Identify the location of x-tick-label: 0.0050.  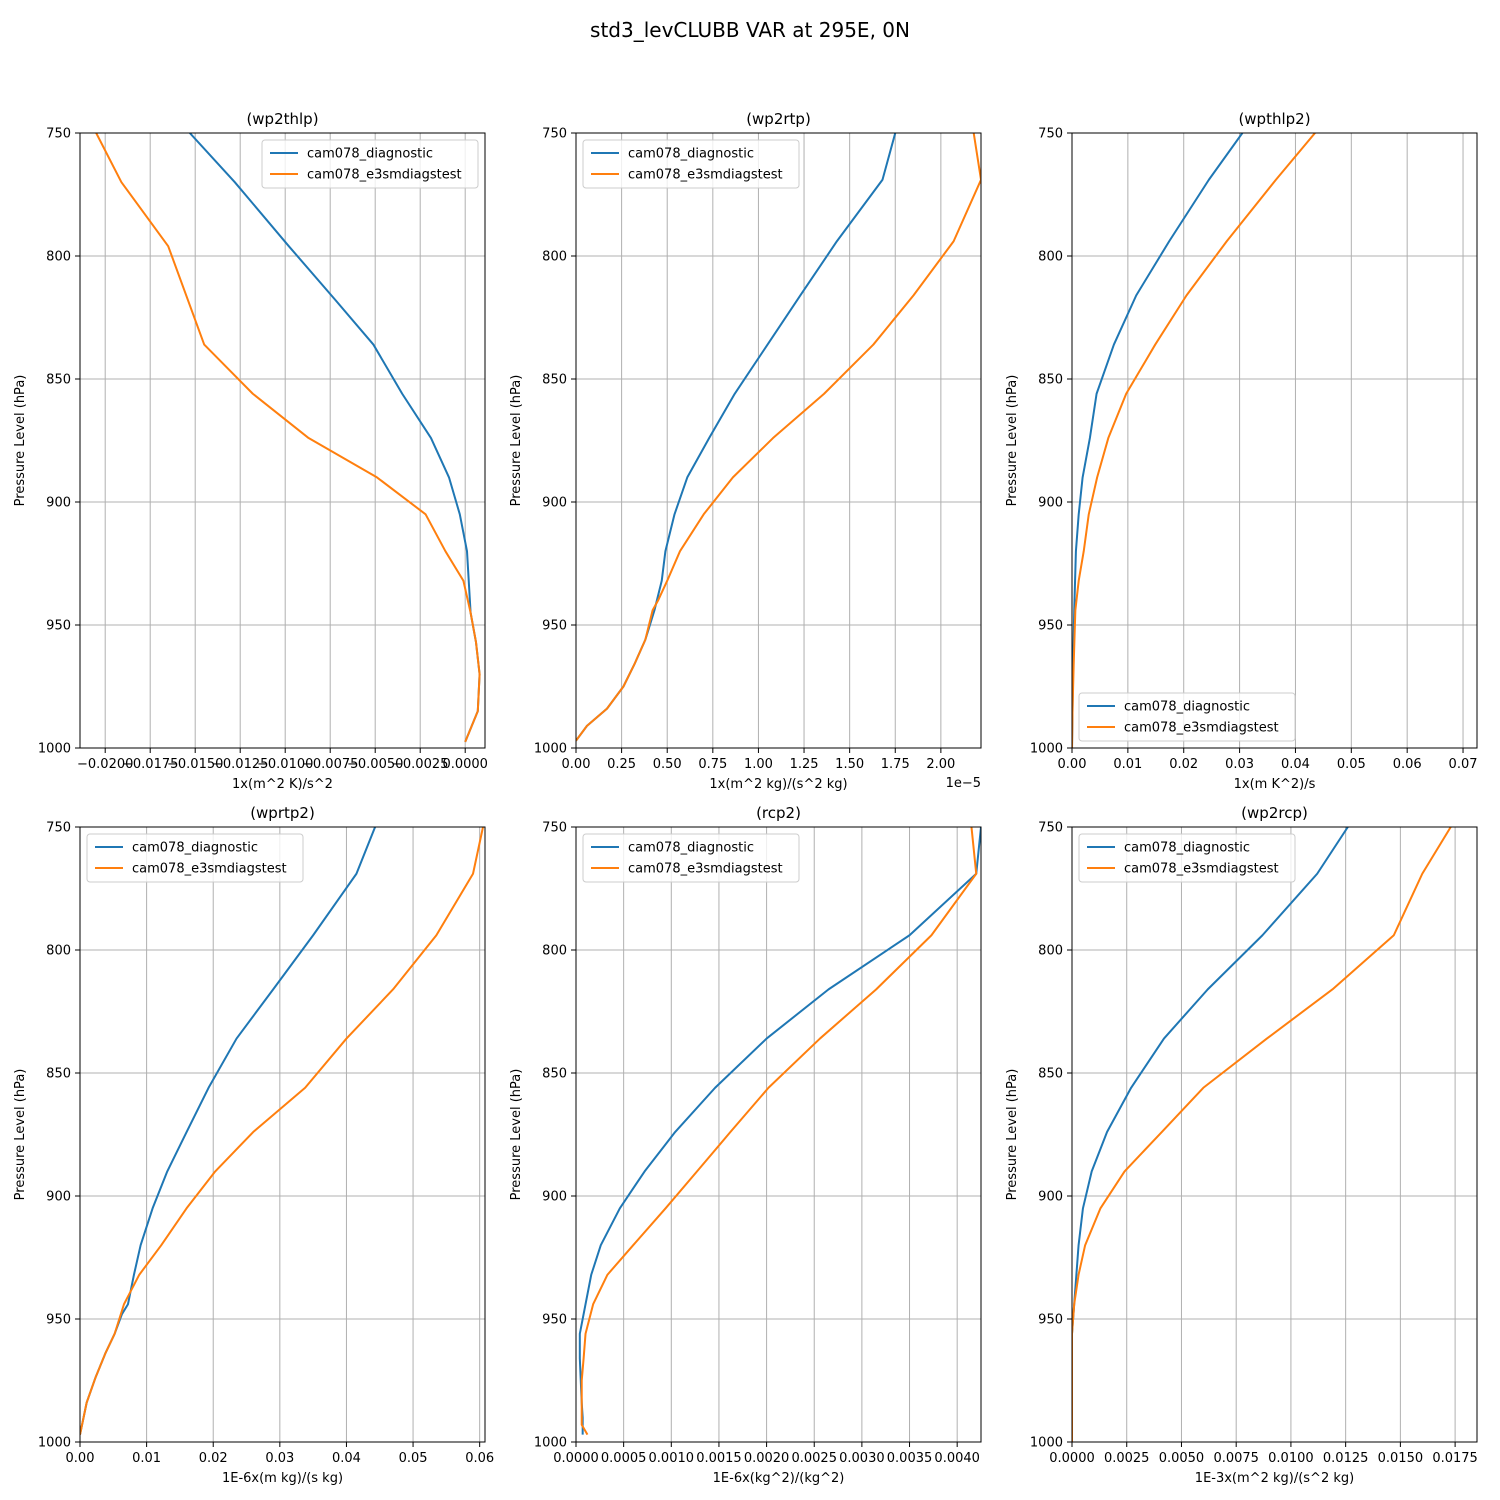
(1182, 1458).